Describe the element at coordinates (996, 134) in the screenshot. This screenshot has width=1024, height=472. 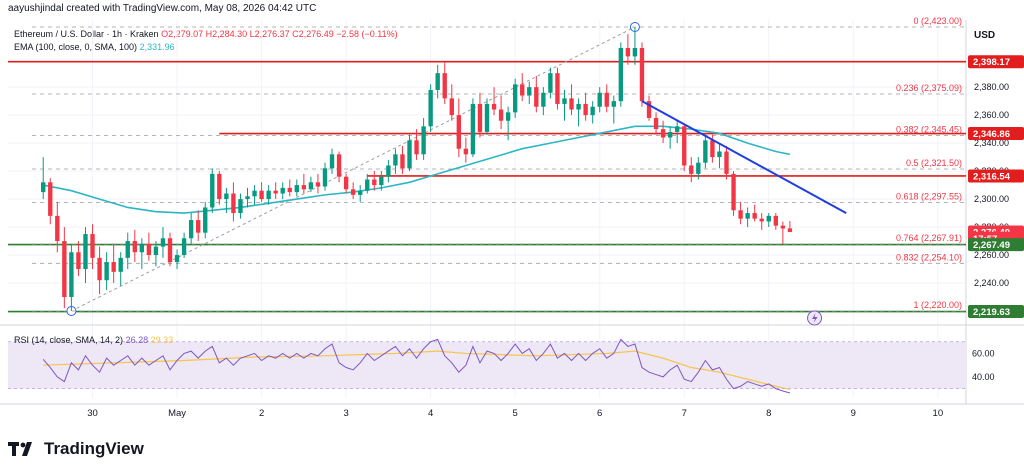
I see `price-tag-bg` at that location.